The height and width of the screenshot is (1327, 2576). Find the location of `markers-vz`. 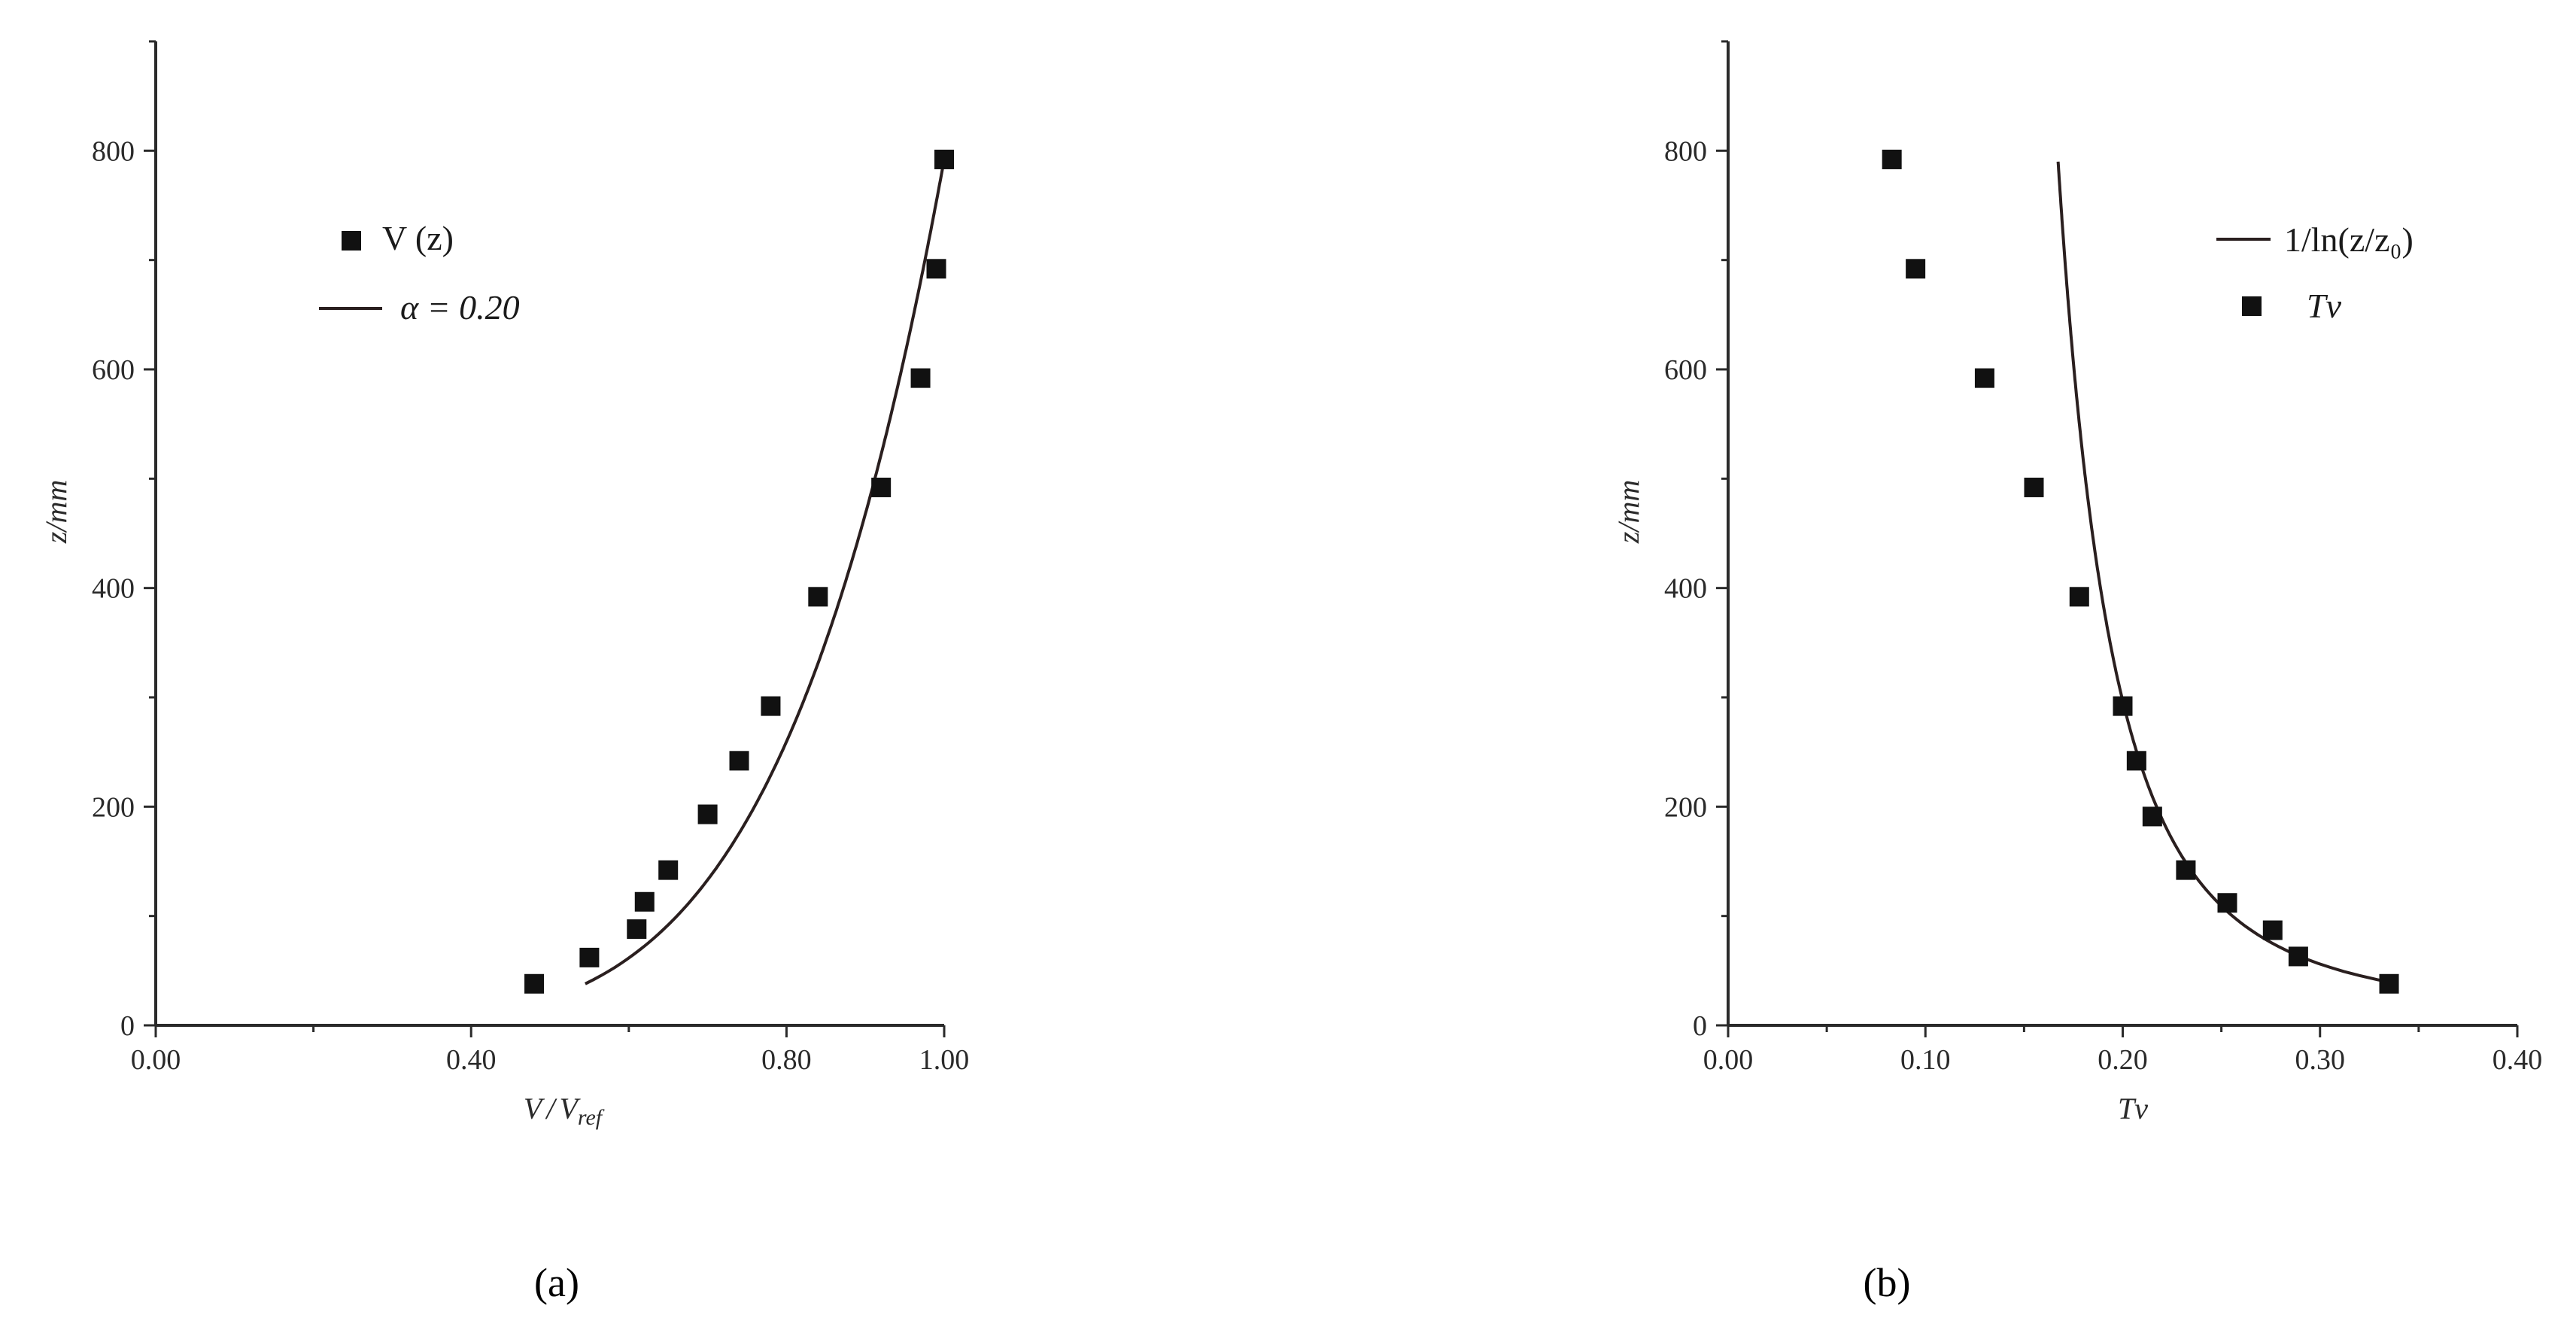

markers-vz is located at coordinates (739, 572).